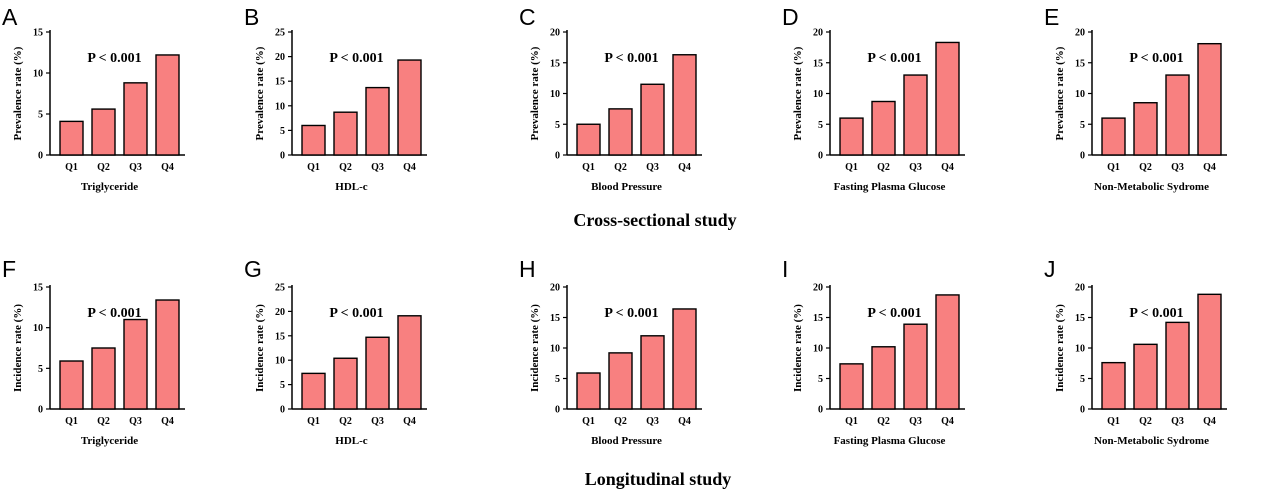 The height and width of the screenshot is (491, 1280). Describe the element at coordinates (1113, 385) in the screenshot. I see `bar-j-q1` at that location.